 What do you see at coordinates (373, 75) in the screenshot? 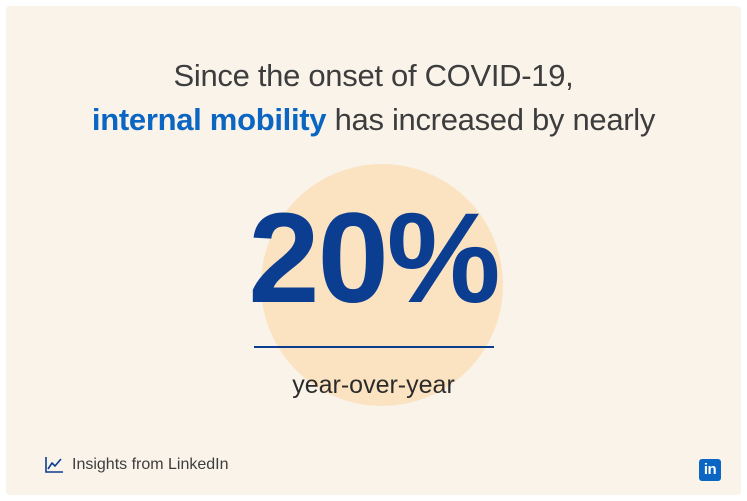
I see `headline-line-1: Since the onset of COVID-19,` at bounding box center [373, 75].